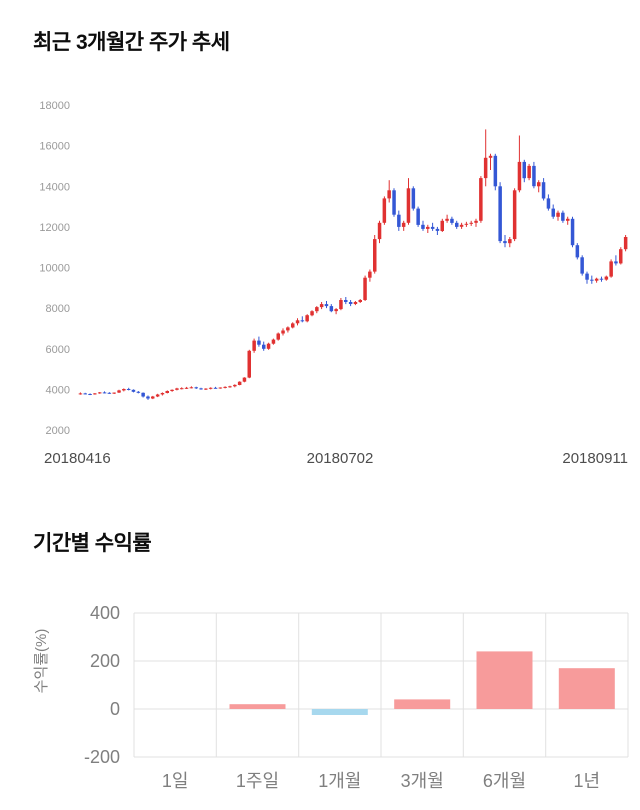  Describe the element at coordinates (54, 228) in the screenshot. I see `svg-text: 12000` at that location.